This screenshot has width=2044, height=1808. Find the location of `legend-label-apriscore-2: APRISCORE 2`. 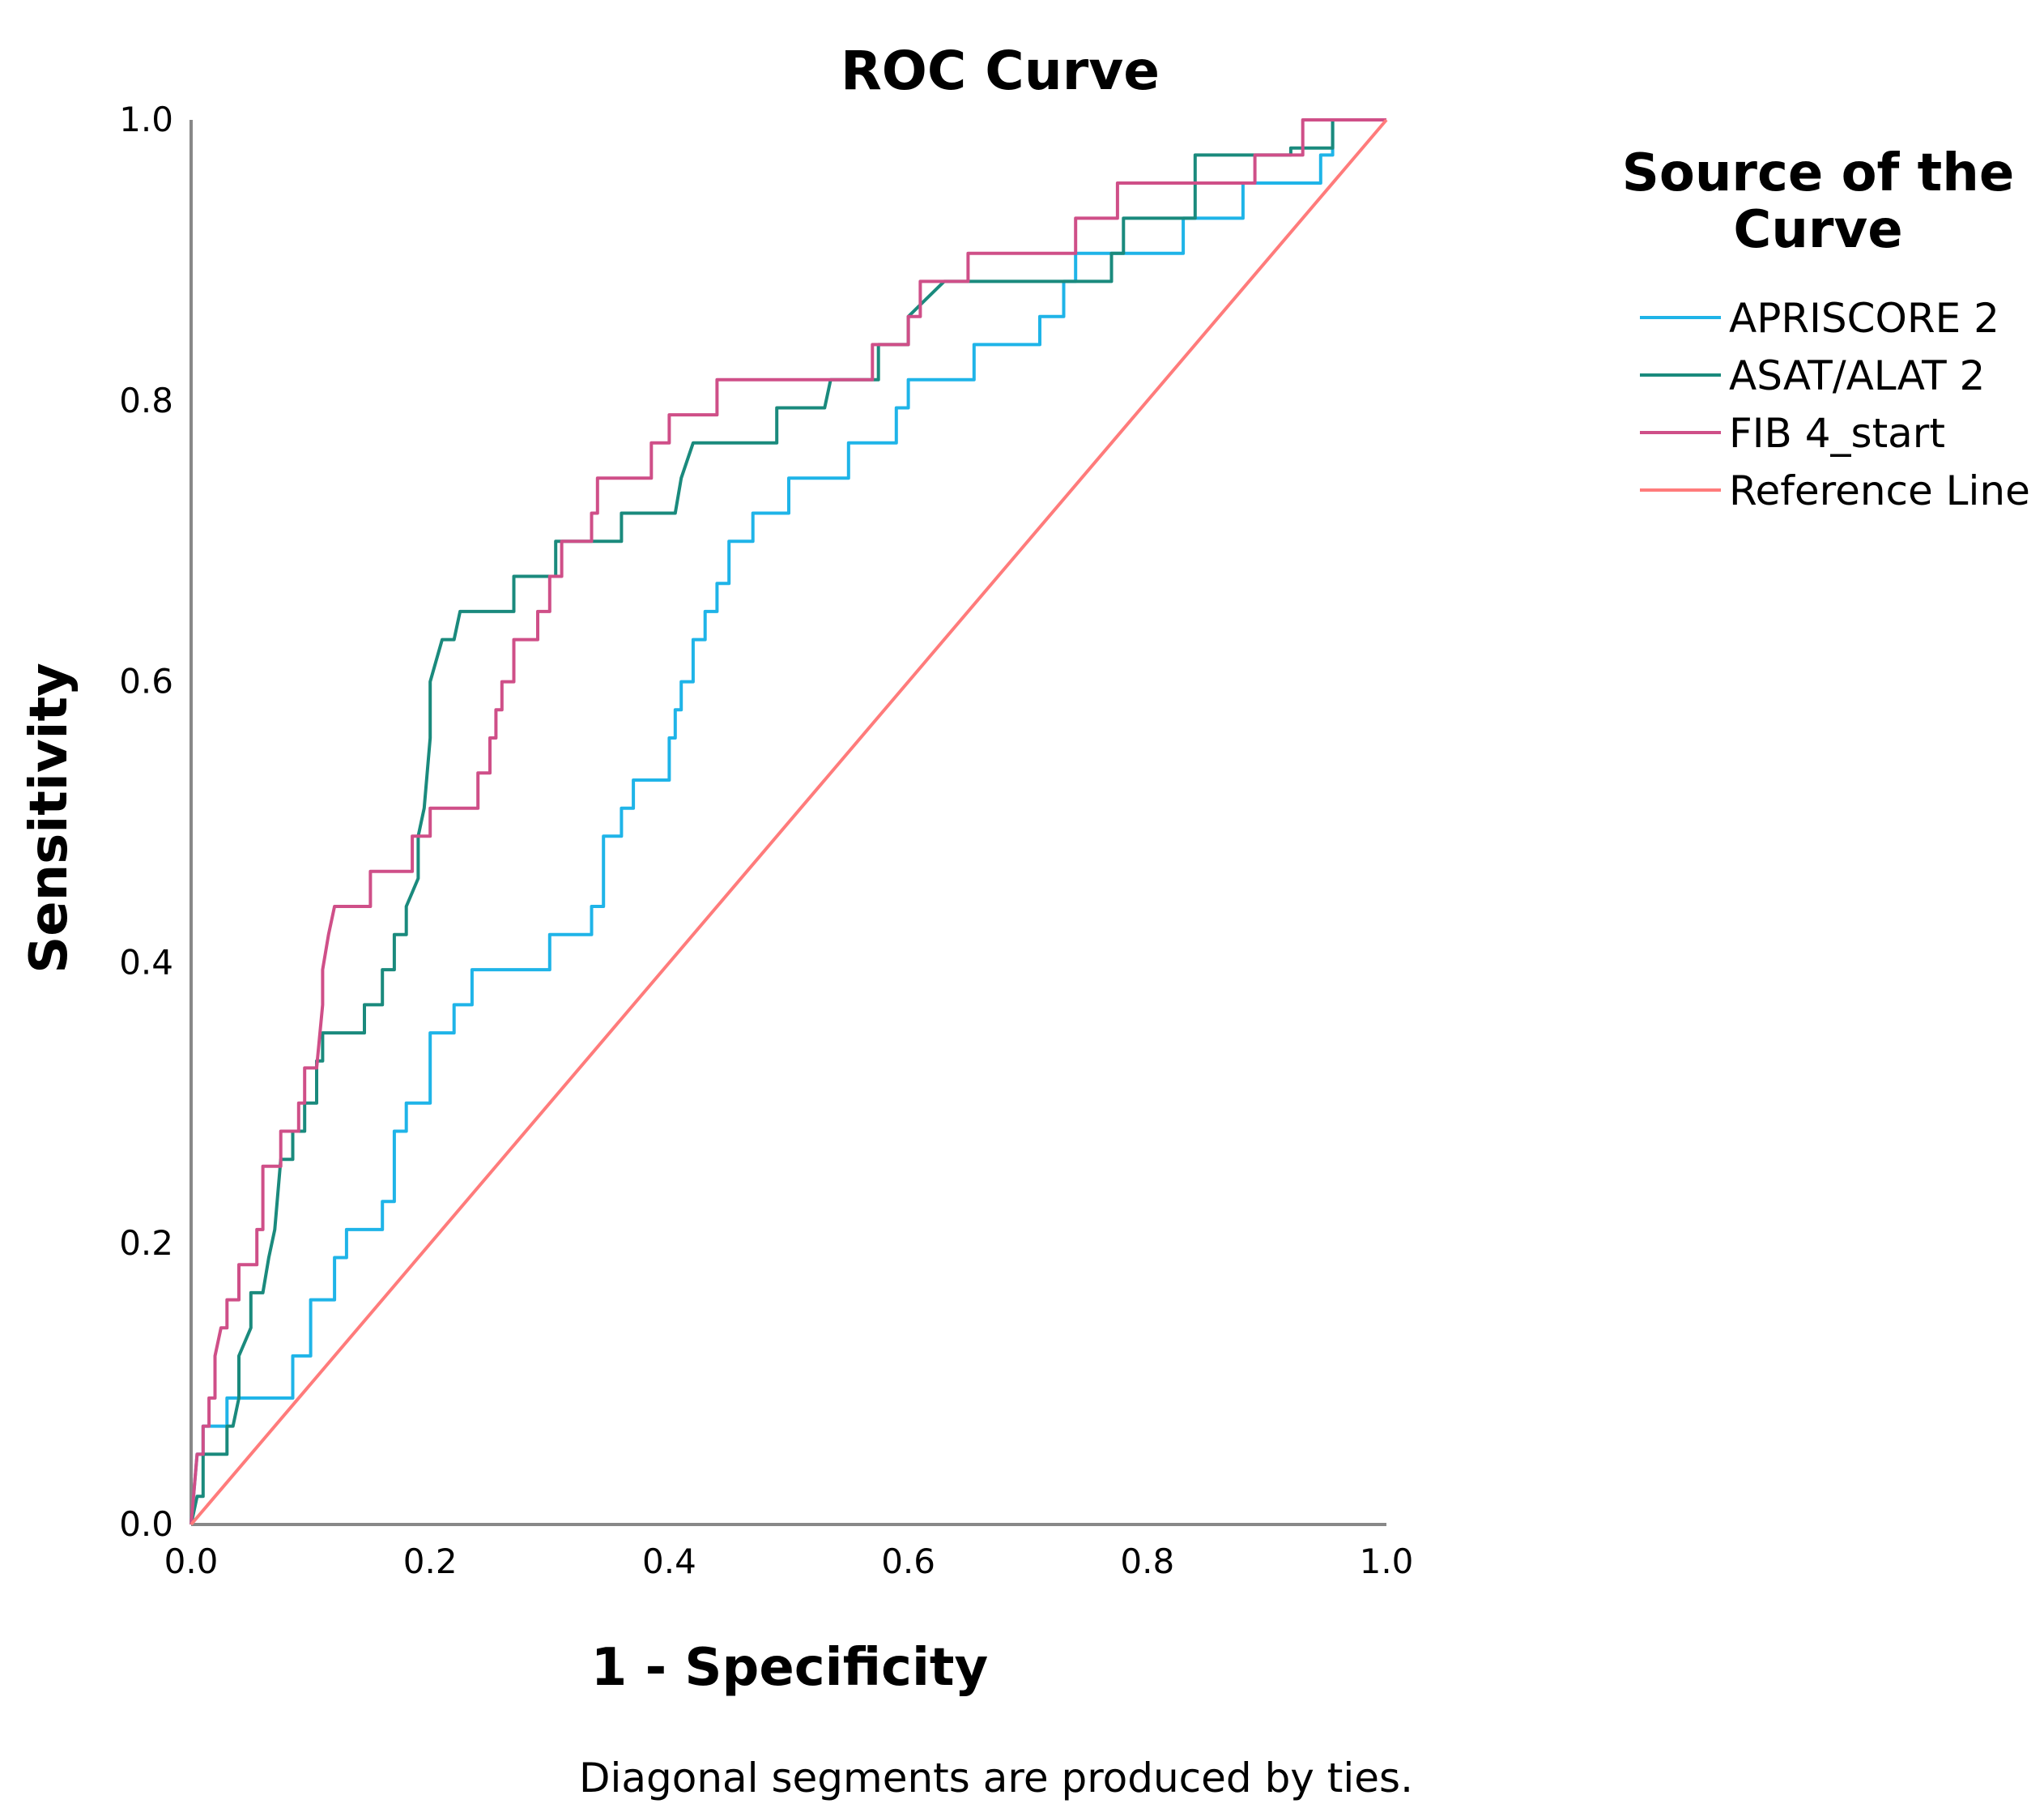

legend-label-apriscore-2: APRISCORE 2 is located at coordinates (1864, 318).